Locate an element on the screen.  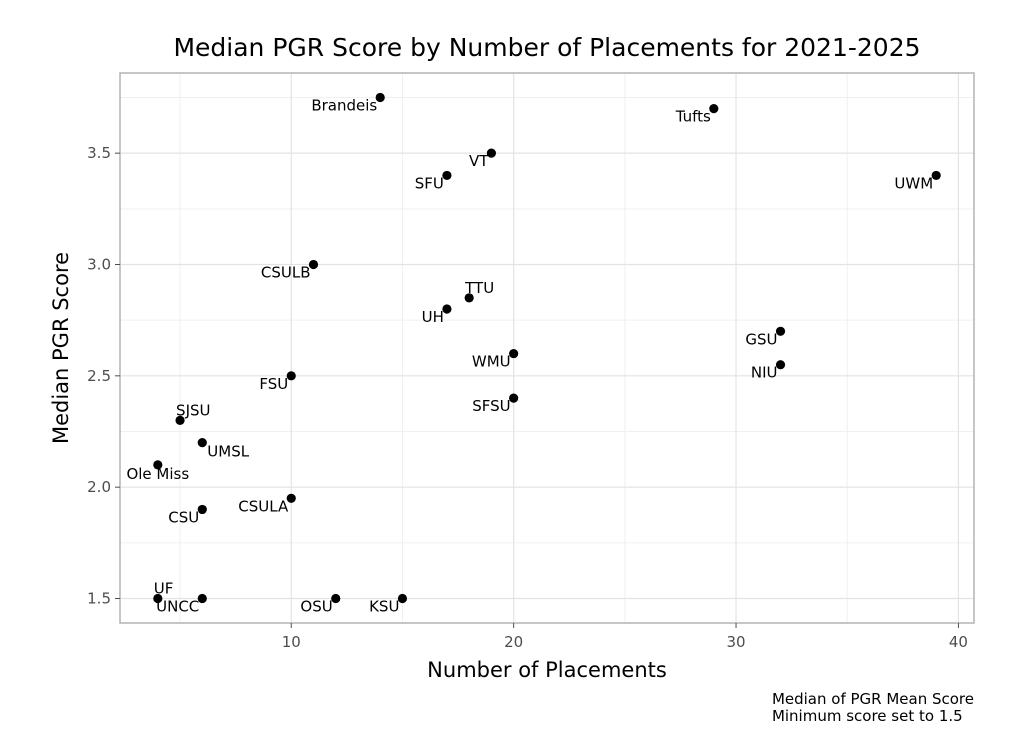
data-label: SFU is located at coordinates (429, 183).